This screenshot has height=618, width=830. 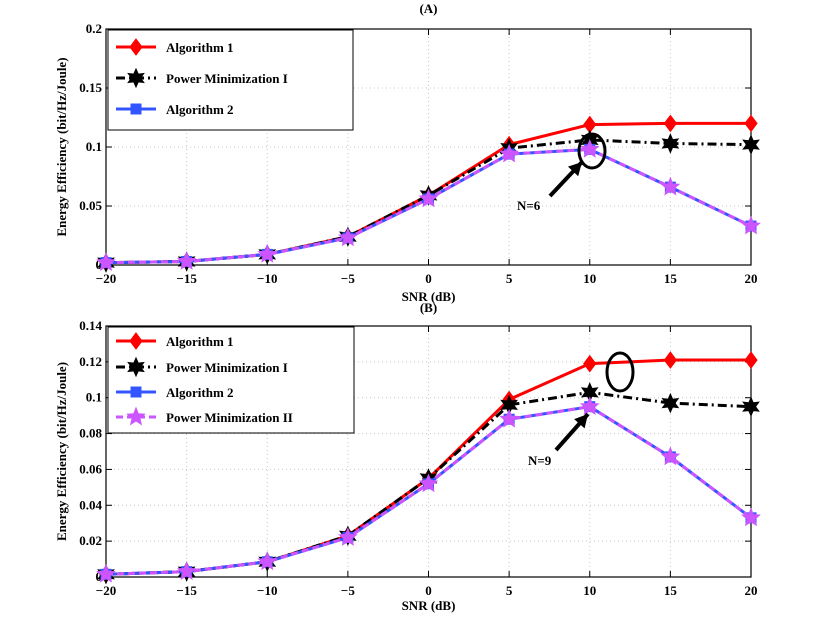 What do you see at coordinates (428, 307) in the screenshot?
I see `panel-title: (B)` at bounding box center [428, 307].